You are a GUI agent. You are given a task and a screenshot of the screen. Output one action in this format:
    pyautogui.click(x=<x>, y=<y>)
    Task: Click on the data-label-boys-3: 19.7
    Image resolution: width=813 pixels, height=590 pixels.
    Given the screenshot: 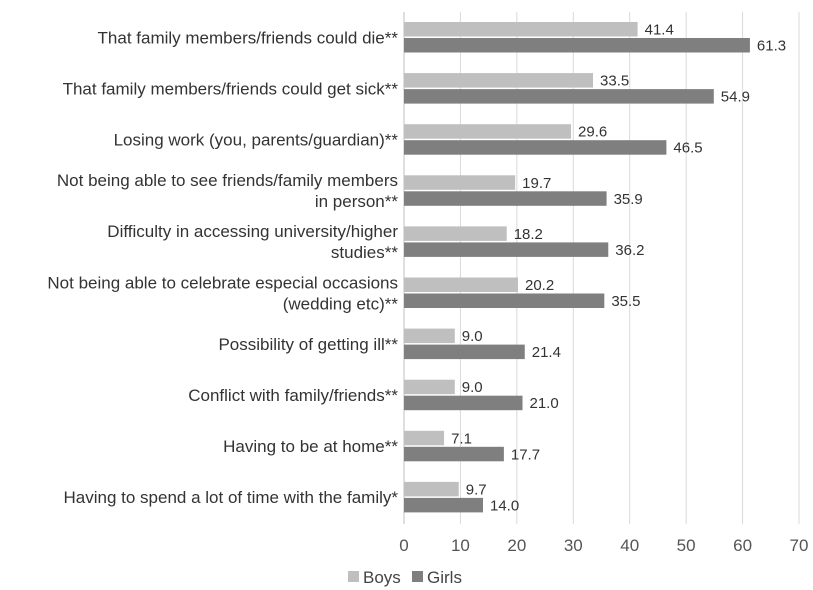 What is the action you would take?
    pyautogui.click(x=536, y=183)
    